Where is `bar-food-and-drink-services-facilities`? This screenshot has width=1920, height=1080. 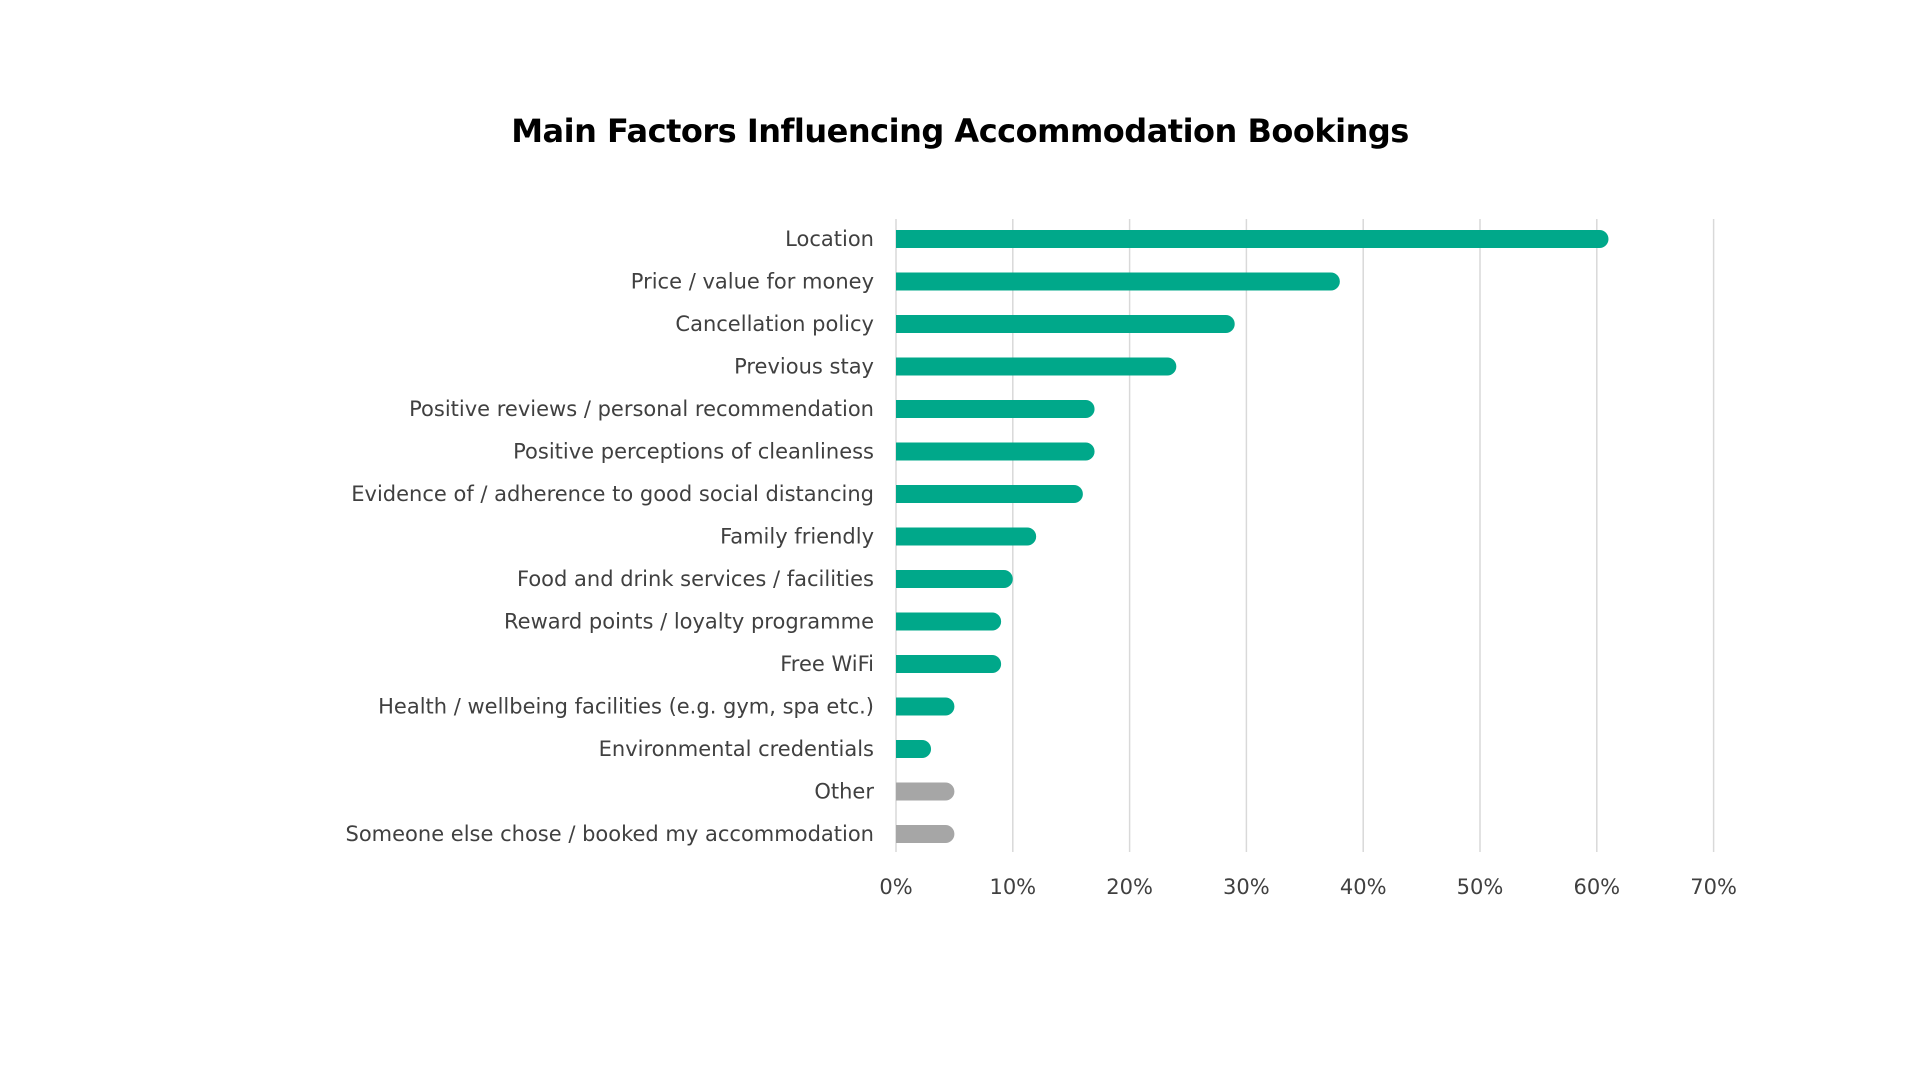 bar-food-and-drink-services-facilities is located at coordinates (954, 579).